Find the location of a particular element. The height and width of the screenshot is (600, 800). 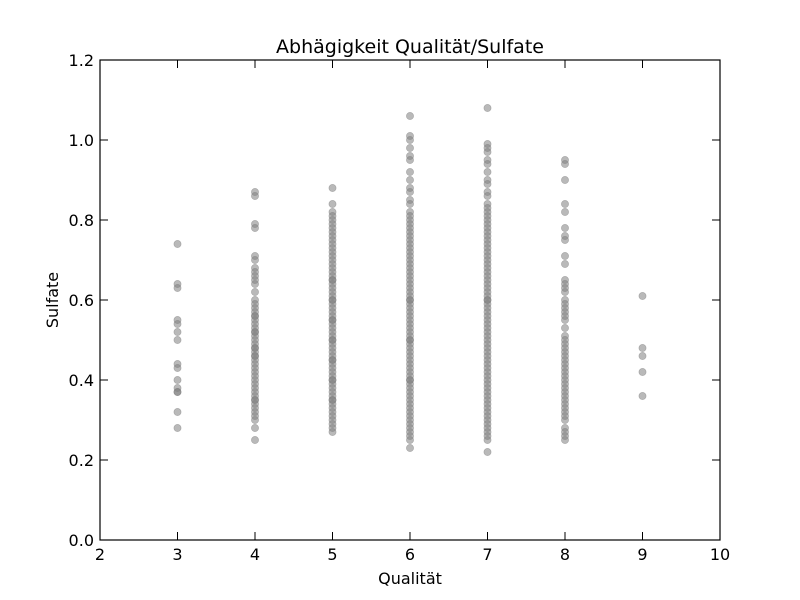

chart-title: Abhägigkeit Qualität/Sulfate is located at coordinates (410, 47).